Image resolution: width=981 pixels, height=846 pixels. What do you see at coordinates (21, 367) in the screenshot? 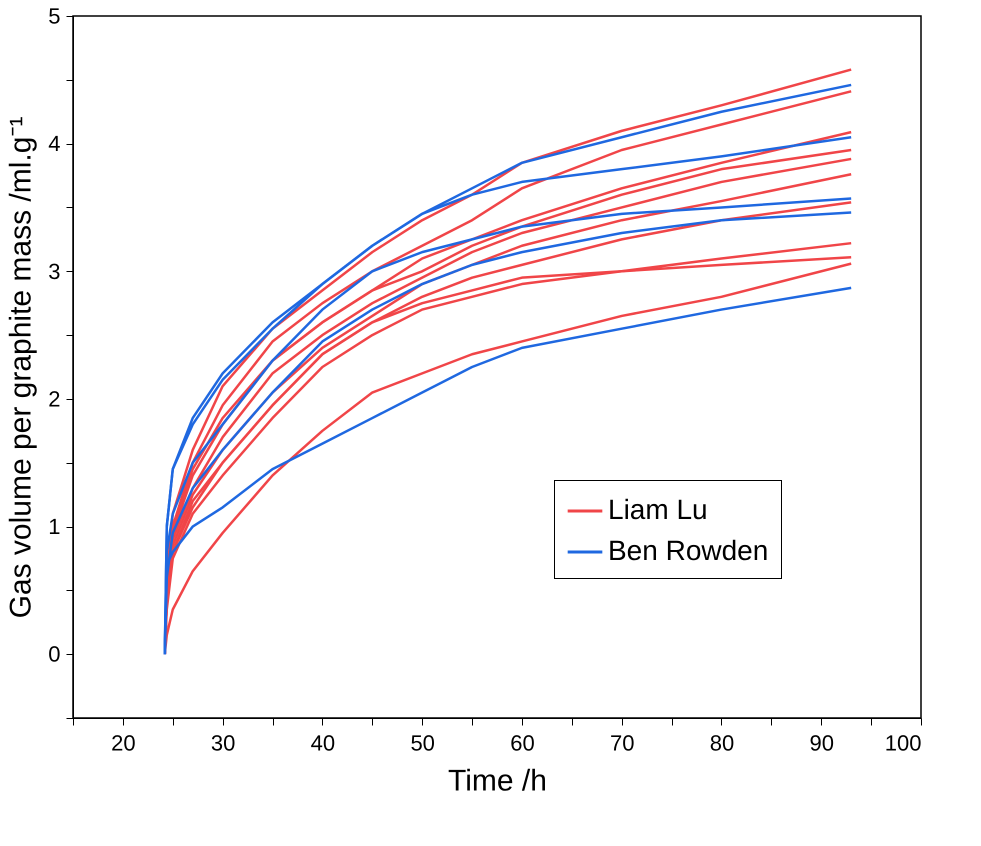
I see `y-axis-title: Gas volume per graphite mass /ml.g⁻¹` at bounding box center [21, 367].